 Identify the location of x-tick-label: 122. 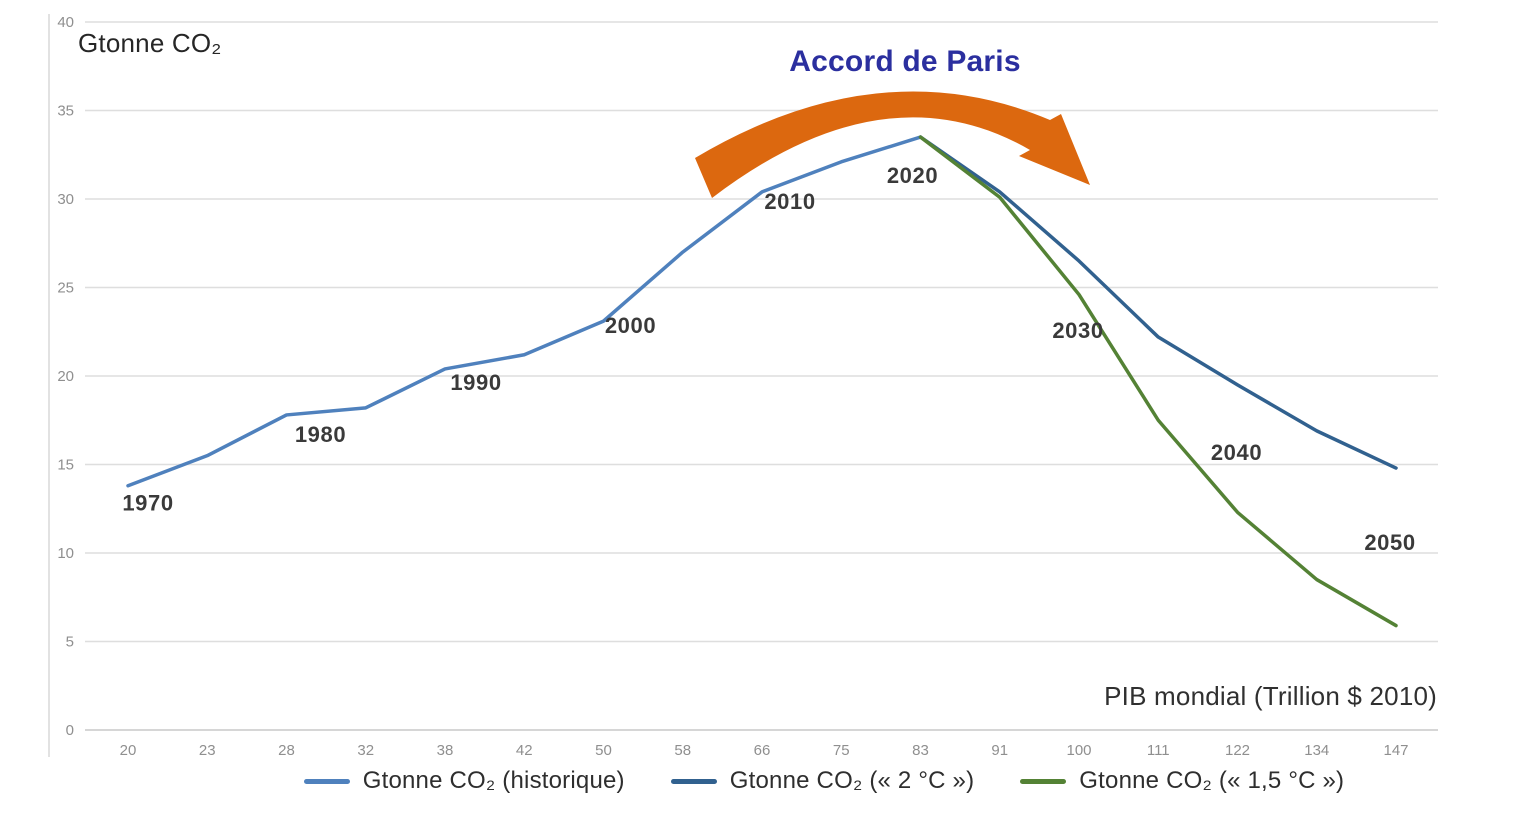
(1237, 750).